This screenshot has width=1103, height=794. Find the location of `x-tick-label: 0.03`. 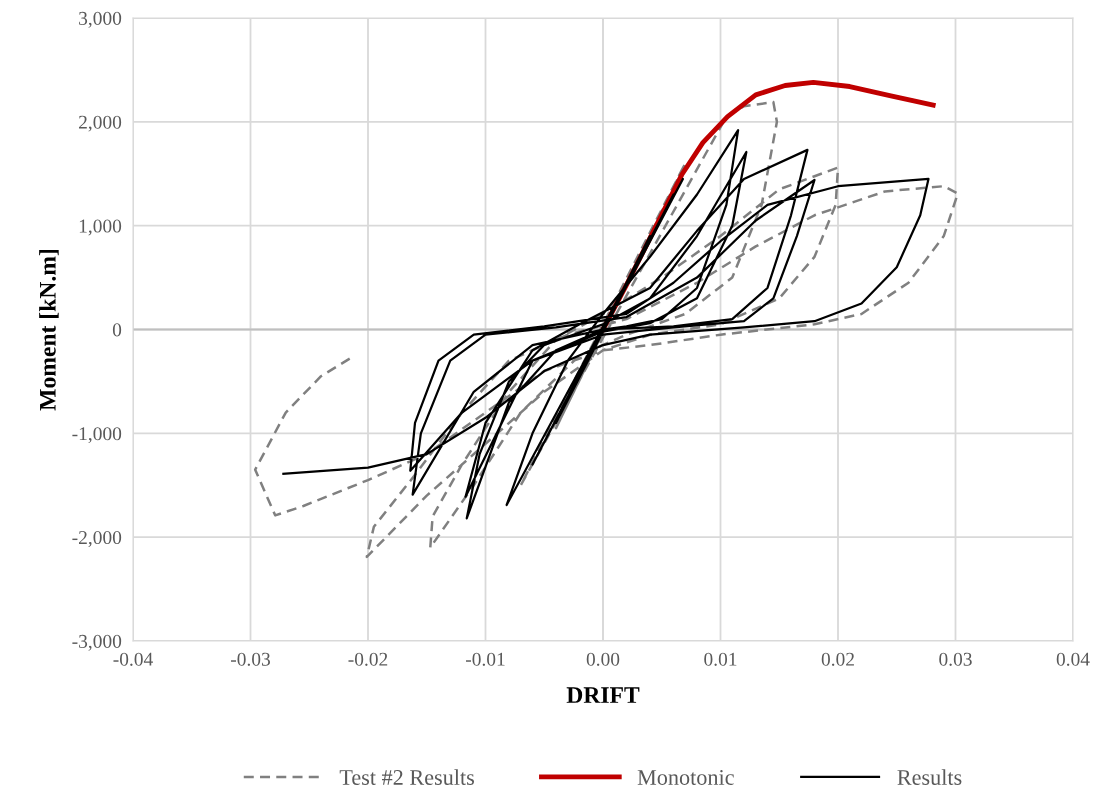

x-tick-label: 0.03 is located at coordinates (955, 659).